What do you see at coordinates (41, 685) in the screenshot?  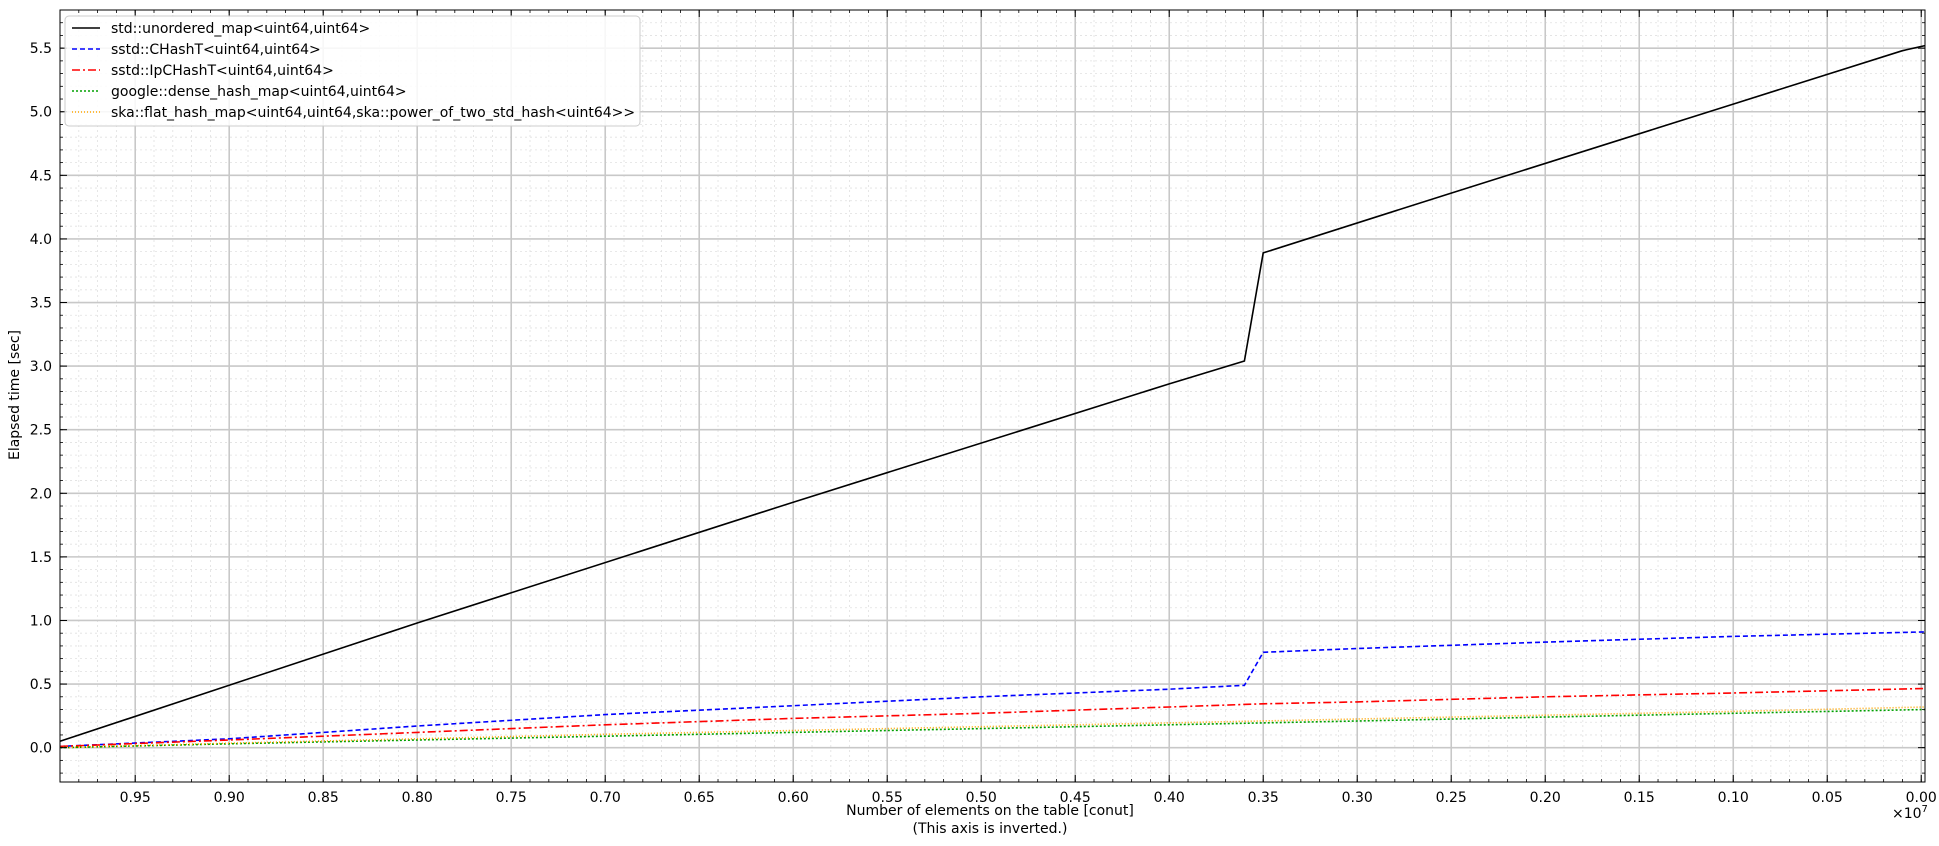 I see `y-tick-label: 0.5` at bounding box center [41, 685].